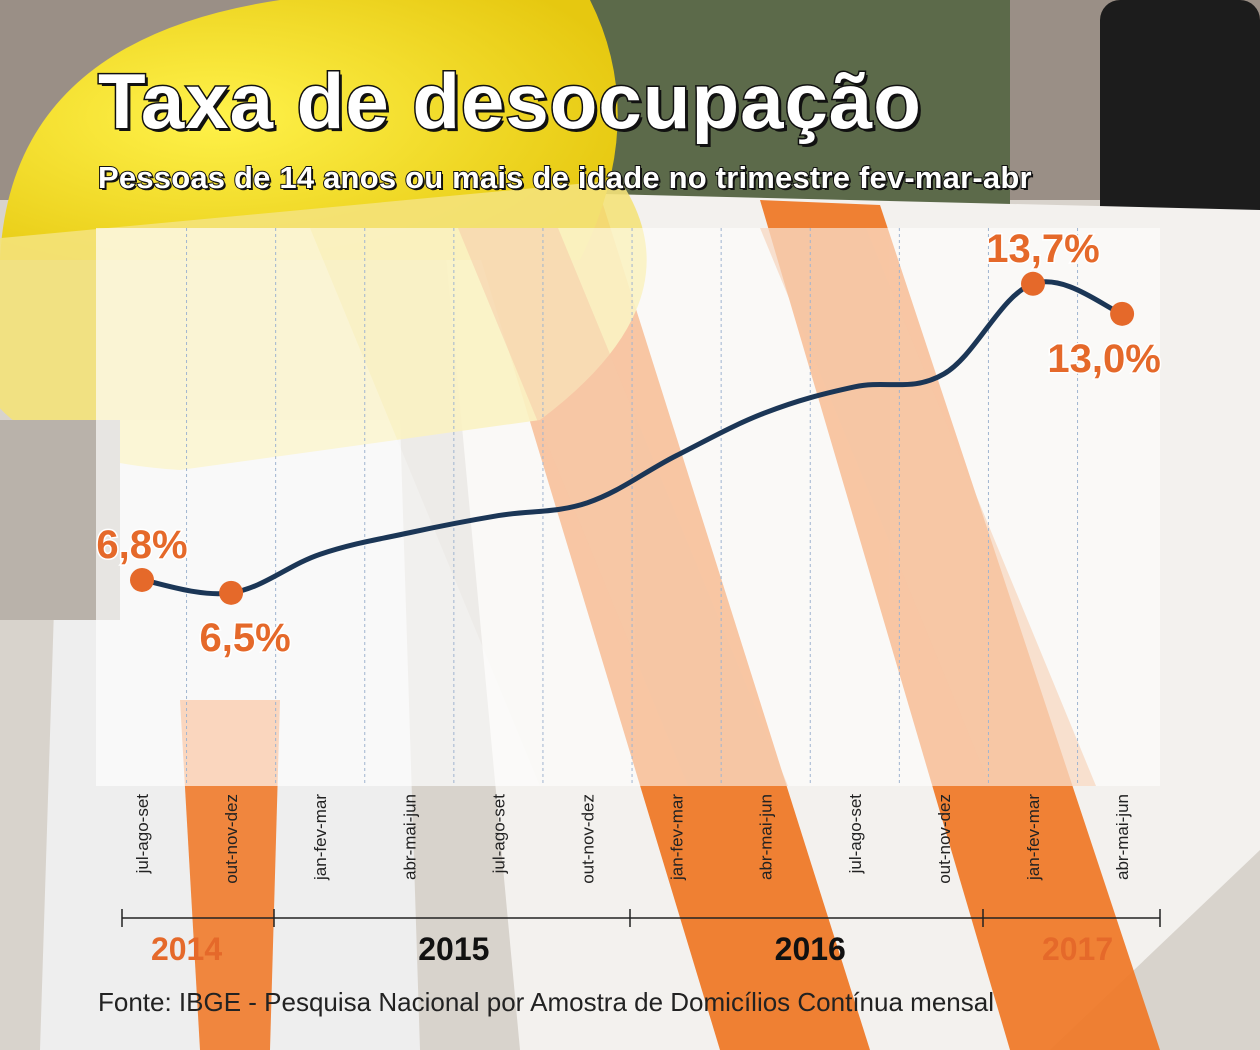 This screenshot has height=1050, width=1260. Describe the element at coordinates (141, 545) in the screenshot. I see `data-label: 6,8%` at that location.